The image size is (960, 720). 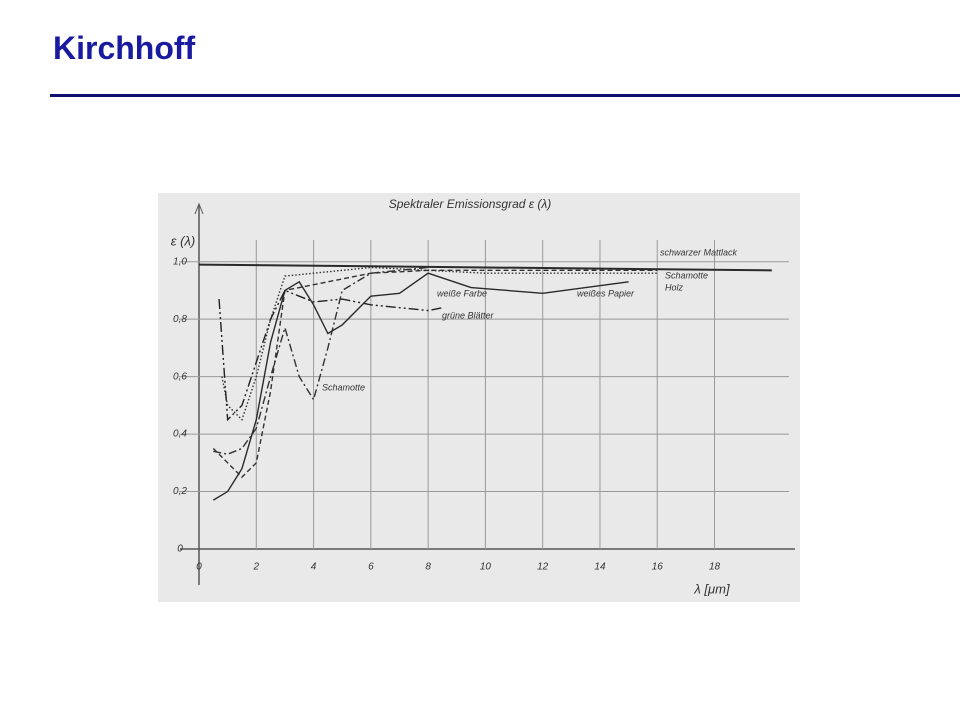 What do you see at coordinates (180, 549) in the screenshot?
I see `y-tick-label: 0` at bounding box center [180, 549].